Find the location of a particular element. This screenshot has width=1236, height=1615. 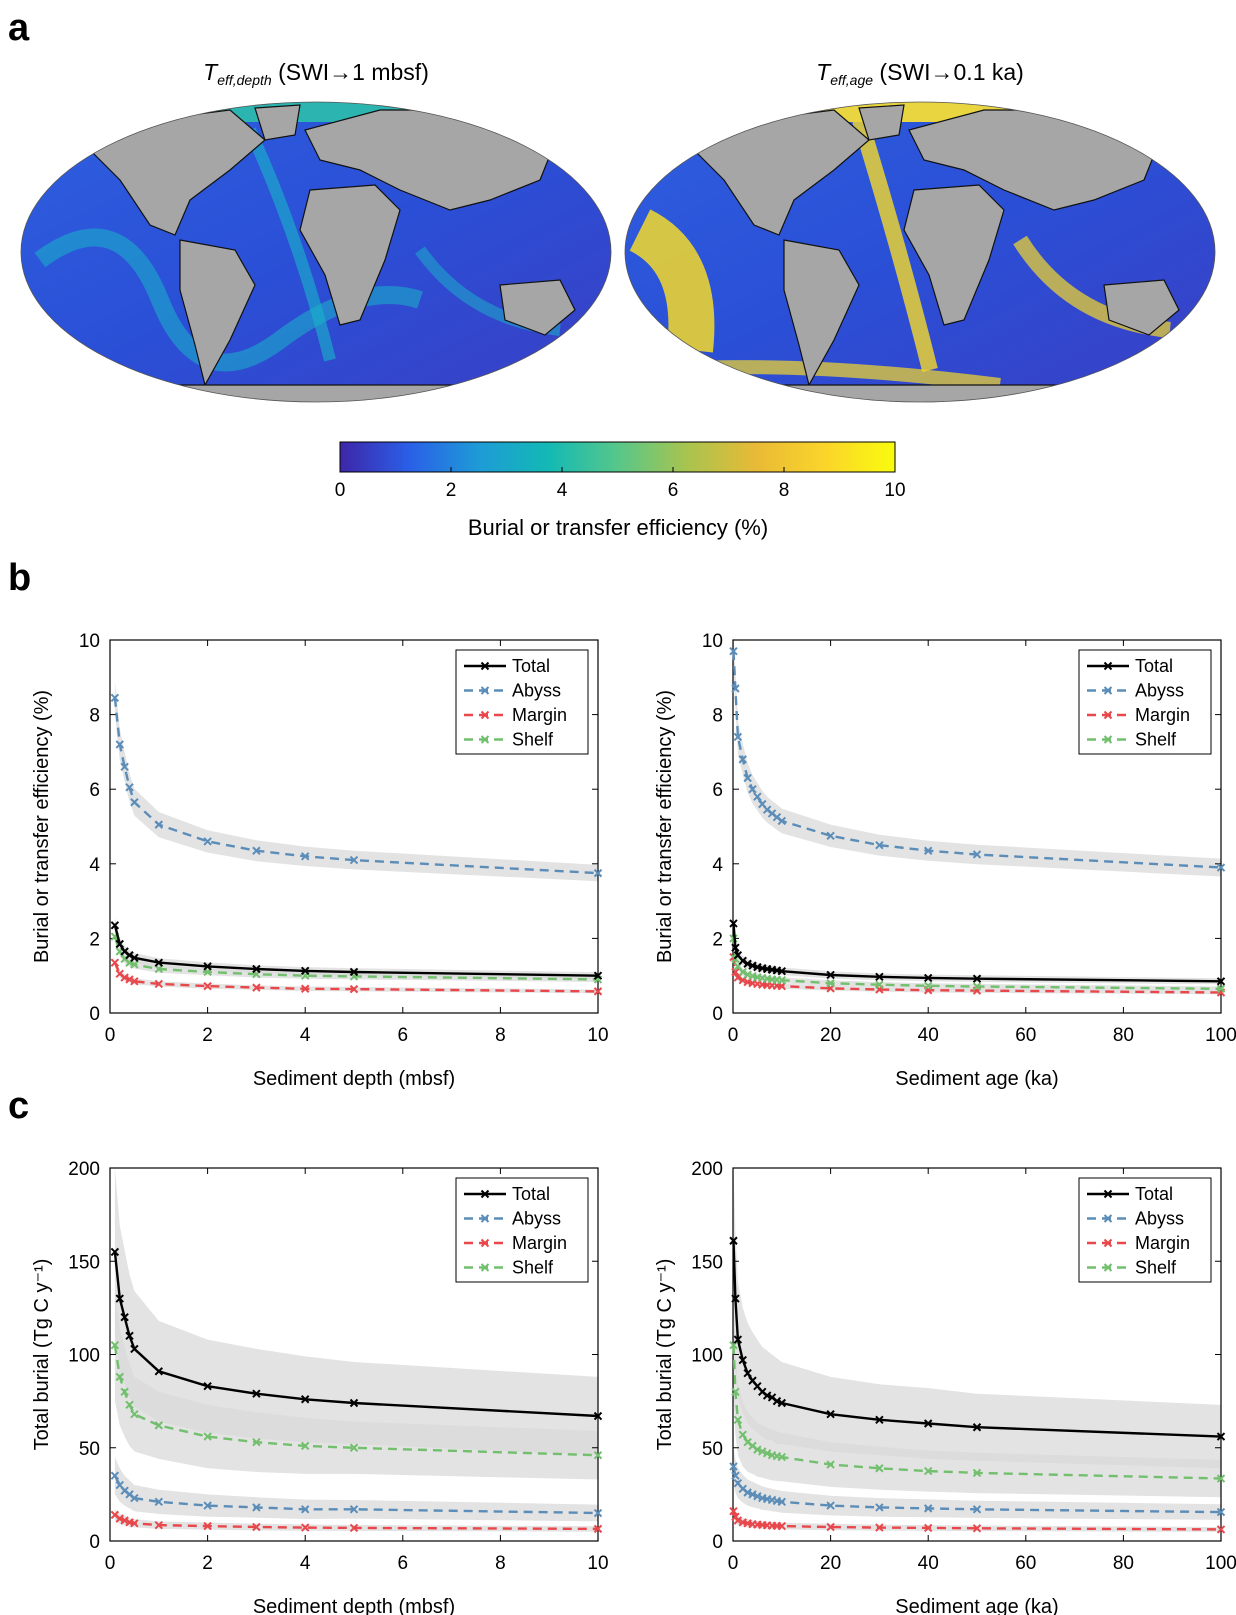

x-tick-label: 100 is located at coordinates (1220, 1563).